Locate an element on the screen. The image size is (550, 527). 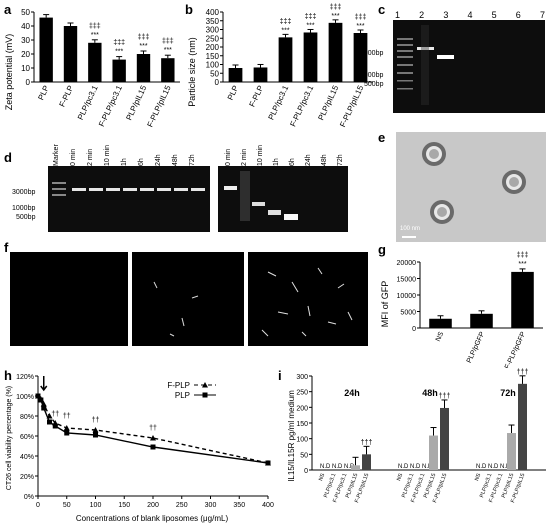
gel-d-right-lane-label: 24h is located at coordinates (308, 160).